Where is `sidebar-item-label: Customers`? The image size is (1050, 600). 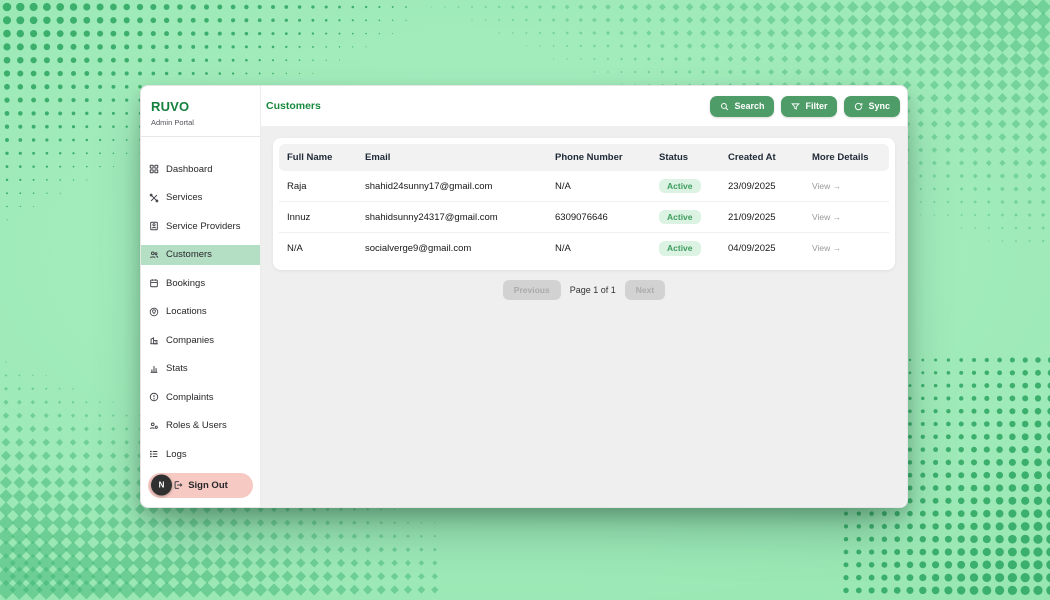
sidebar-item-label: Customers is located at coordinates (189, 254).